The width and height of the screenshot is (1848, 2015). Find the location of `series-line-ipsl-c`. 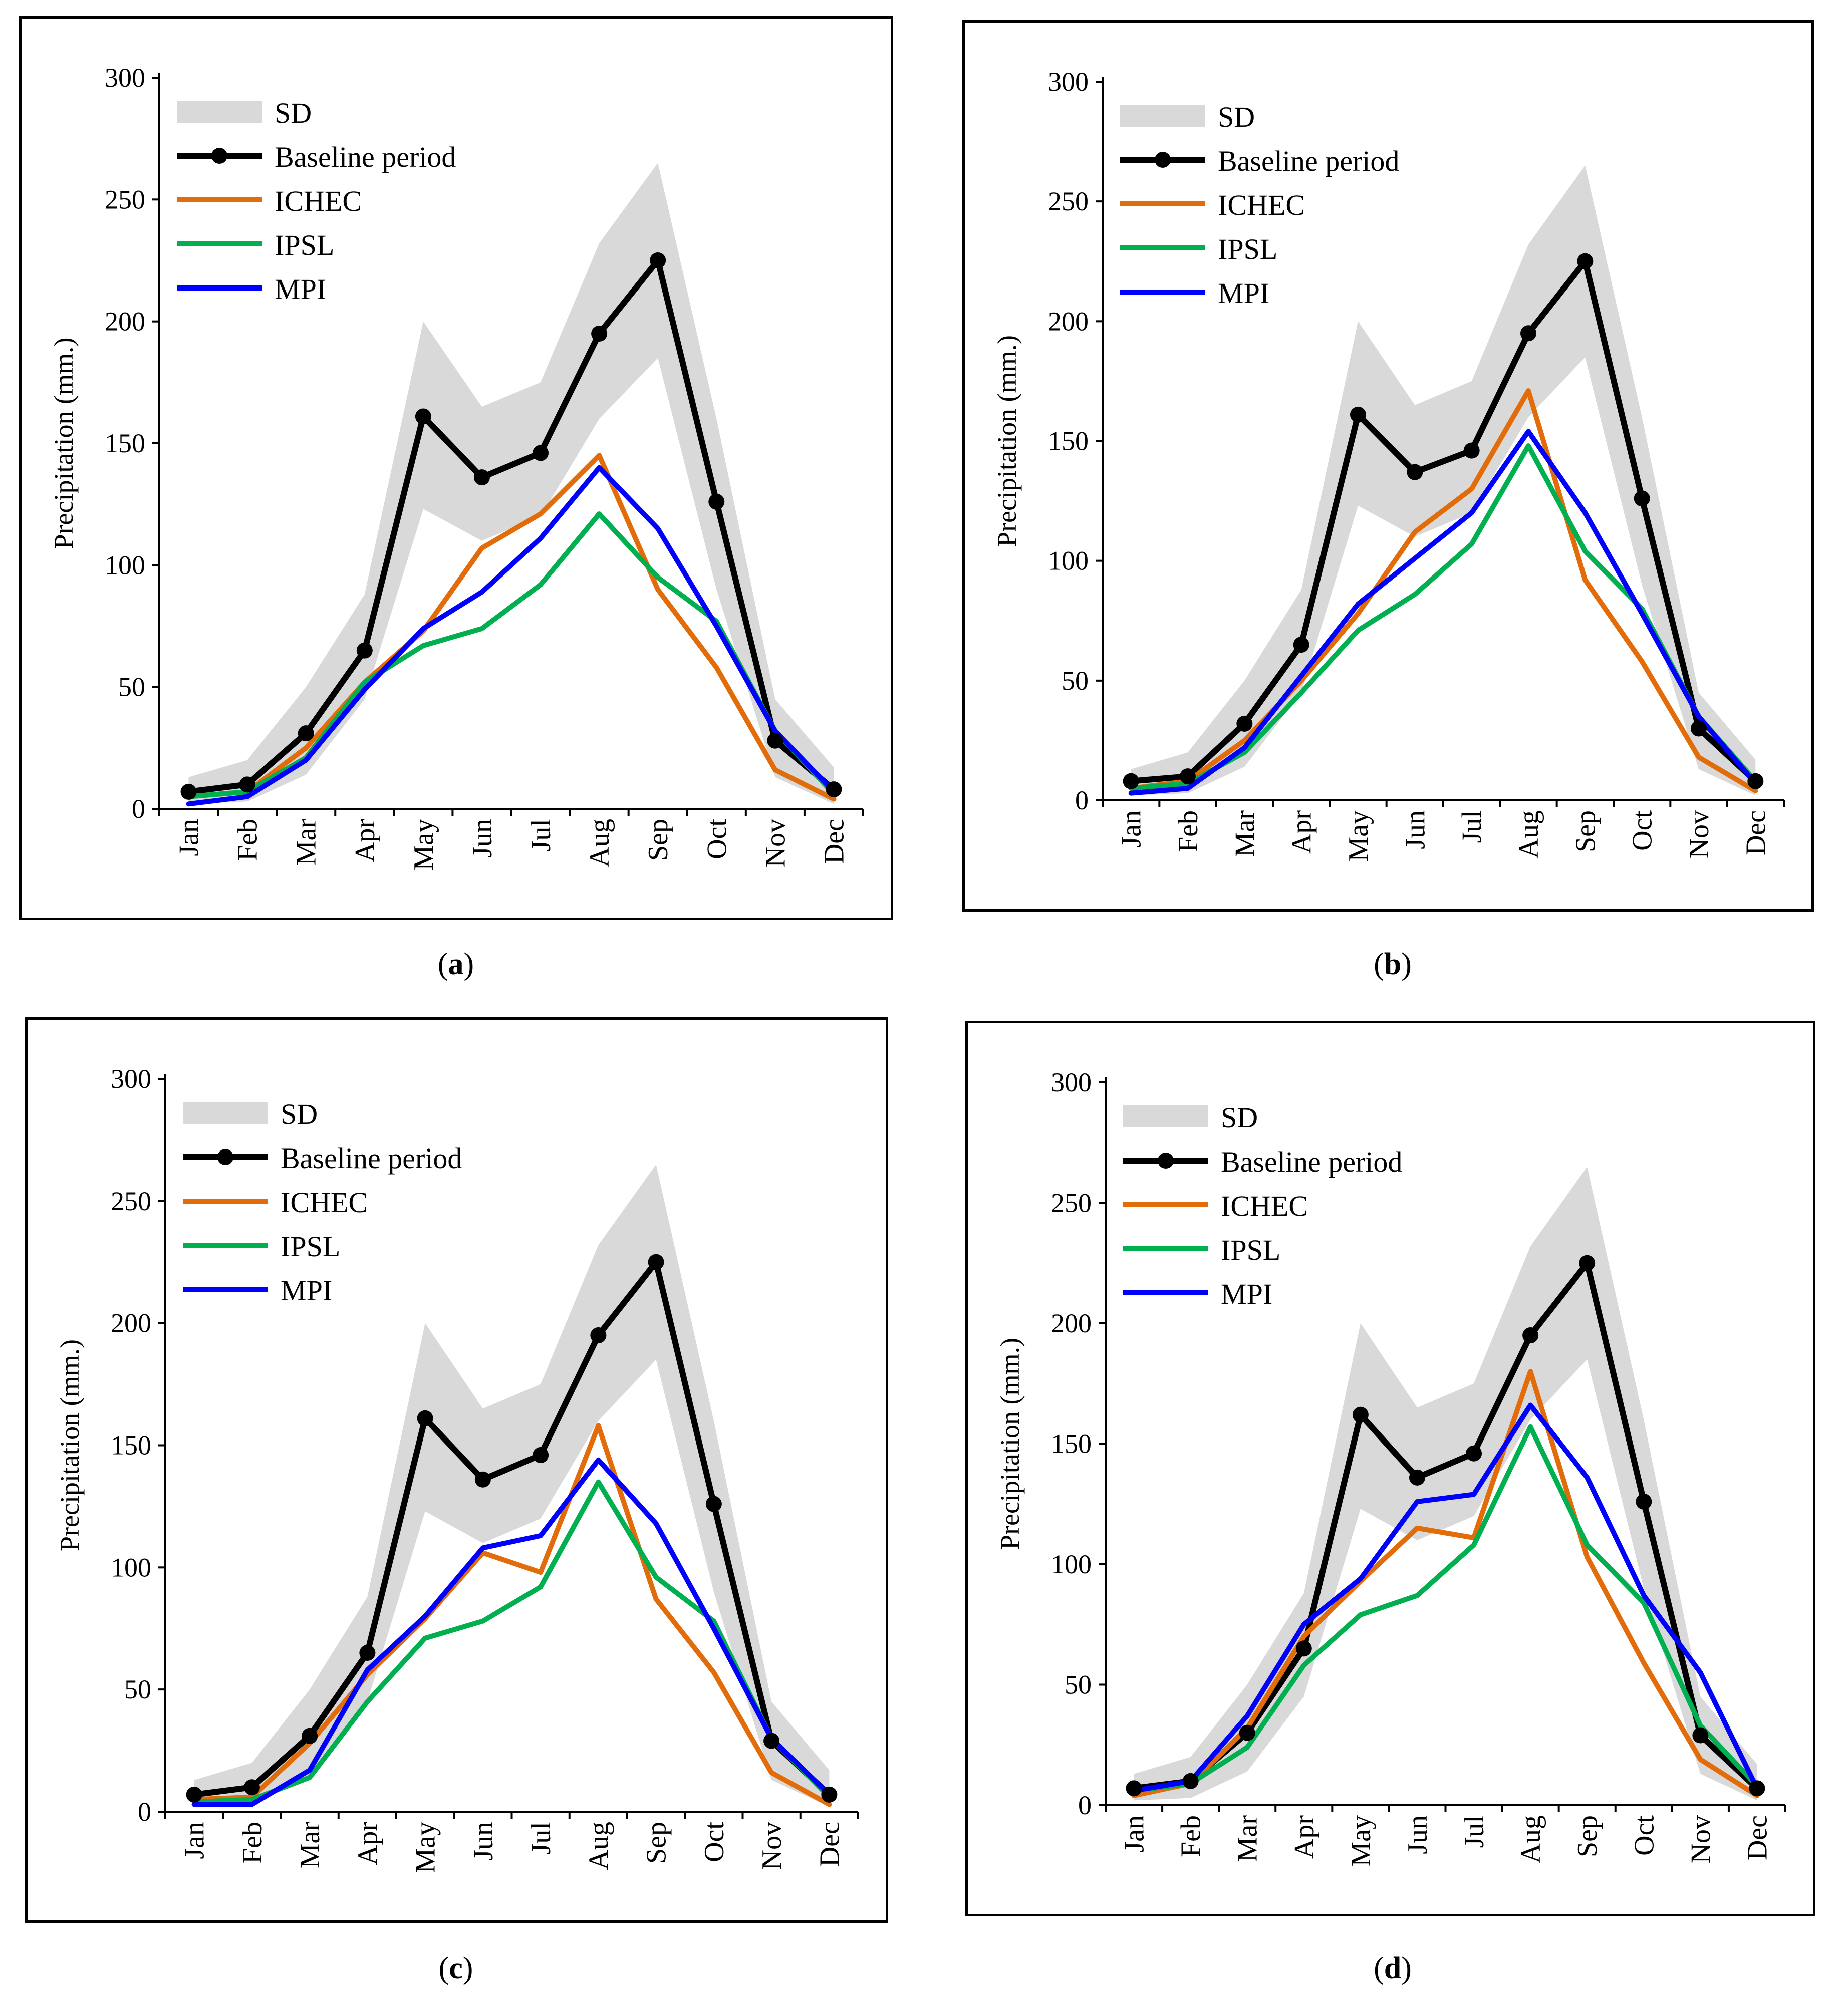

series-line-ipsl-c is located at coordinates (511, 1642).